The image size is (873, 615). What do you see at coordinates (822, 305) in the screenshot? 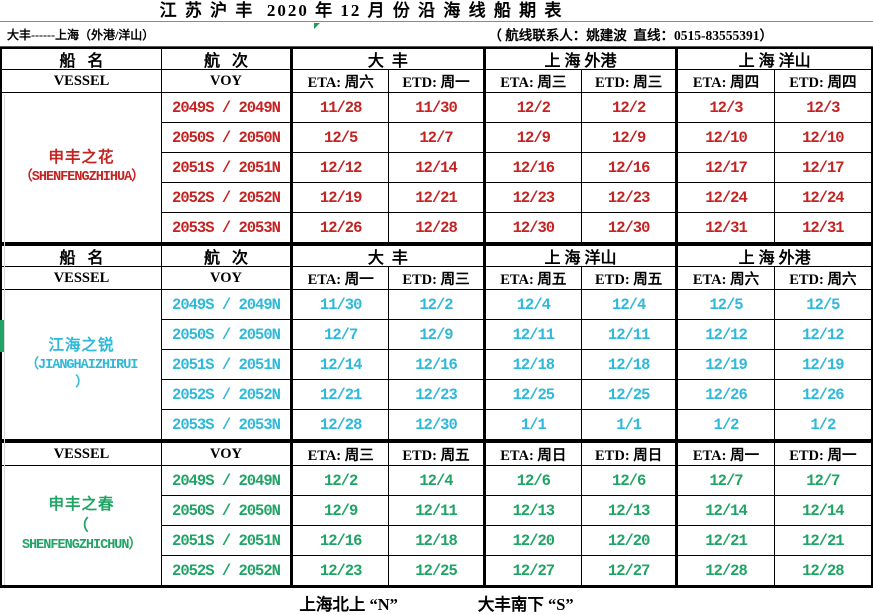
I see `etd-date-cell: 12/5` at bounding box center [822, 305].